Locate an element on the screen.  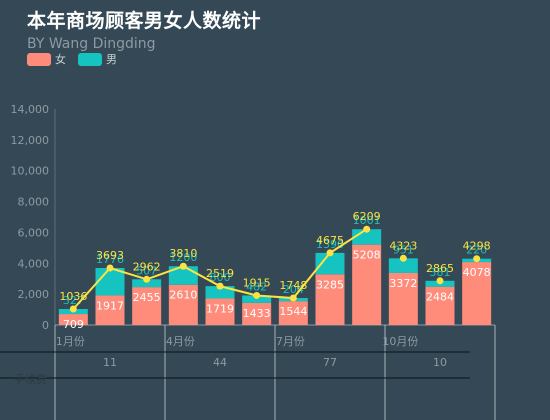
y-tick-label: 14,000 is located at coordinates (30, 109).